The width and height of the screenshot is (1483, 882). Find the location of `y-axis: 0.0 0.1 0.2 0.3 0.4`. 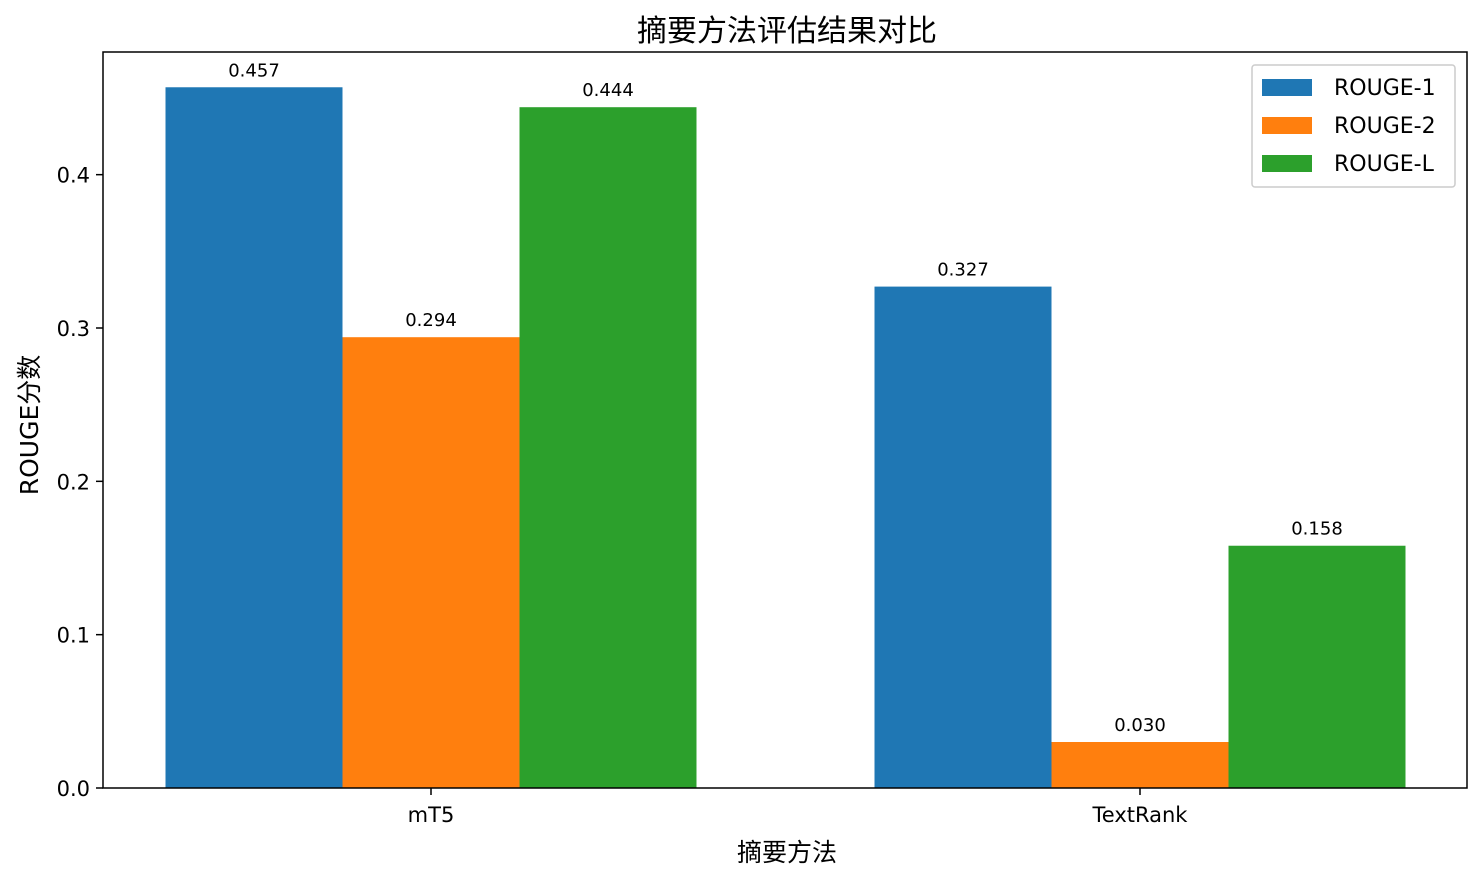

y-axis: 0.0 0.1 0.2 0.3 0.4 is located at coordinates (80, 482).